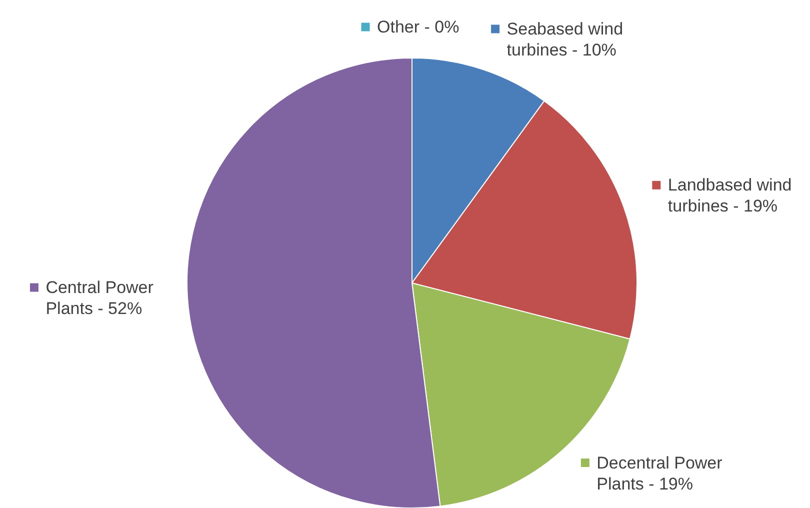 The width and height of the screenshot is (810, 508). What do you see at coordinates (100, 298) in the screenshot?
I see `legend-label: Central Power Plants - 52%` at bounding box center [100, 298].